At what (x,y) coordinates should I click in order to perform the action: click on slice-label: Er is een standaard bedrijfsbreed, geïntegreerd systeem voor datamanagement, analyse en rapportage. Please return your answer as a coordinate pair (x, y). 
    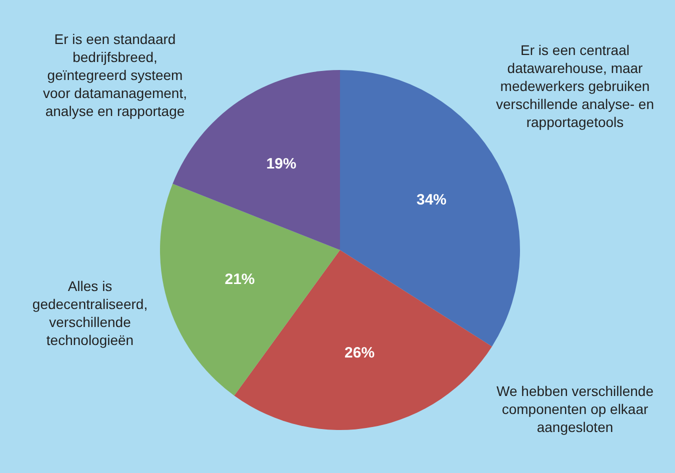
    Looking at the image, I should click on (115, 75).